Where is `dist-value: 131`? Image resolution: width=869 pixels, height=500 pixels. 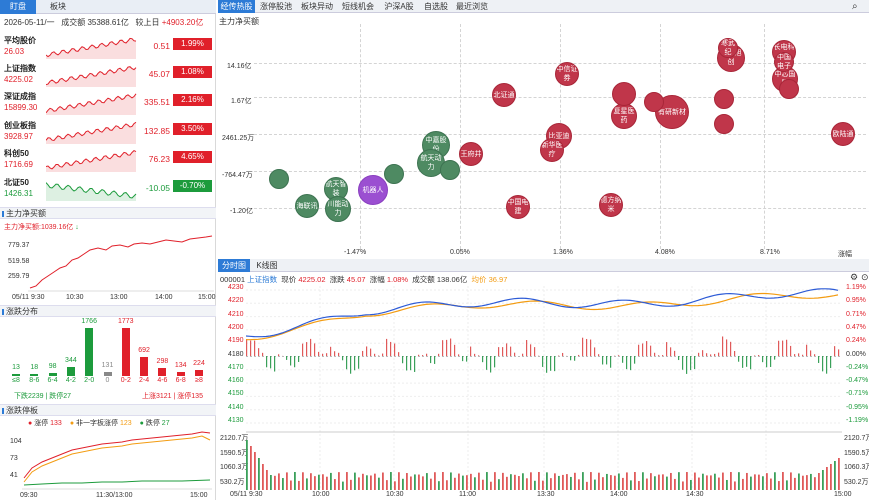 dist-value: 131 is located at coordinates (107, 366).